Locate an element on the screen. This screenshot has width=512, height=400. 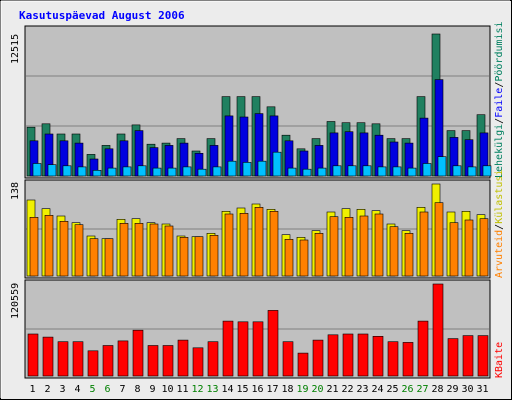
chart-title: Kasutuspäevad August 2006 is located at coordinates (102, 15).